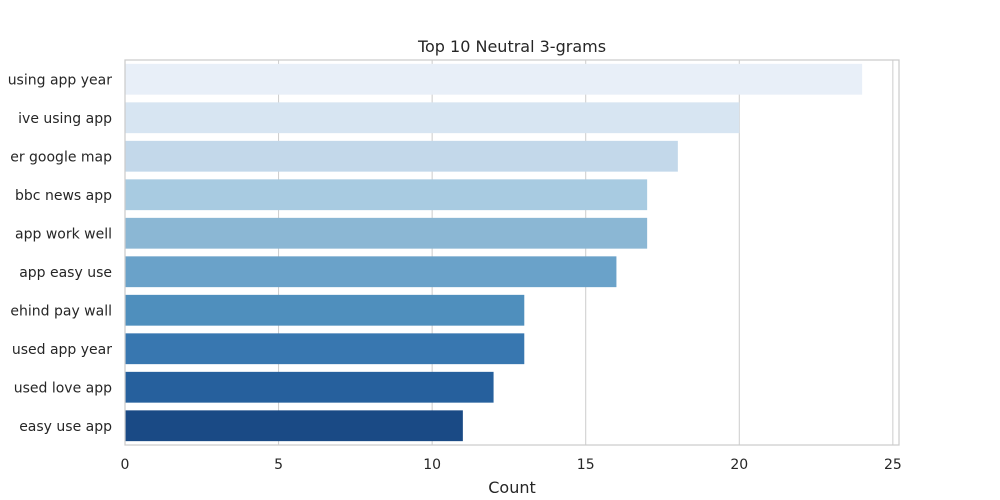 The image size is (1000, 500). I want to click on x-tick-label: 20, so click(739, 465).